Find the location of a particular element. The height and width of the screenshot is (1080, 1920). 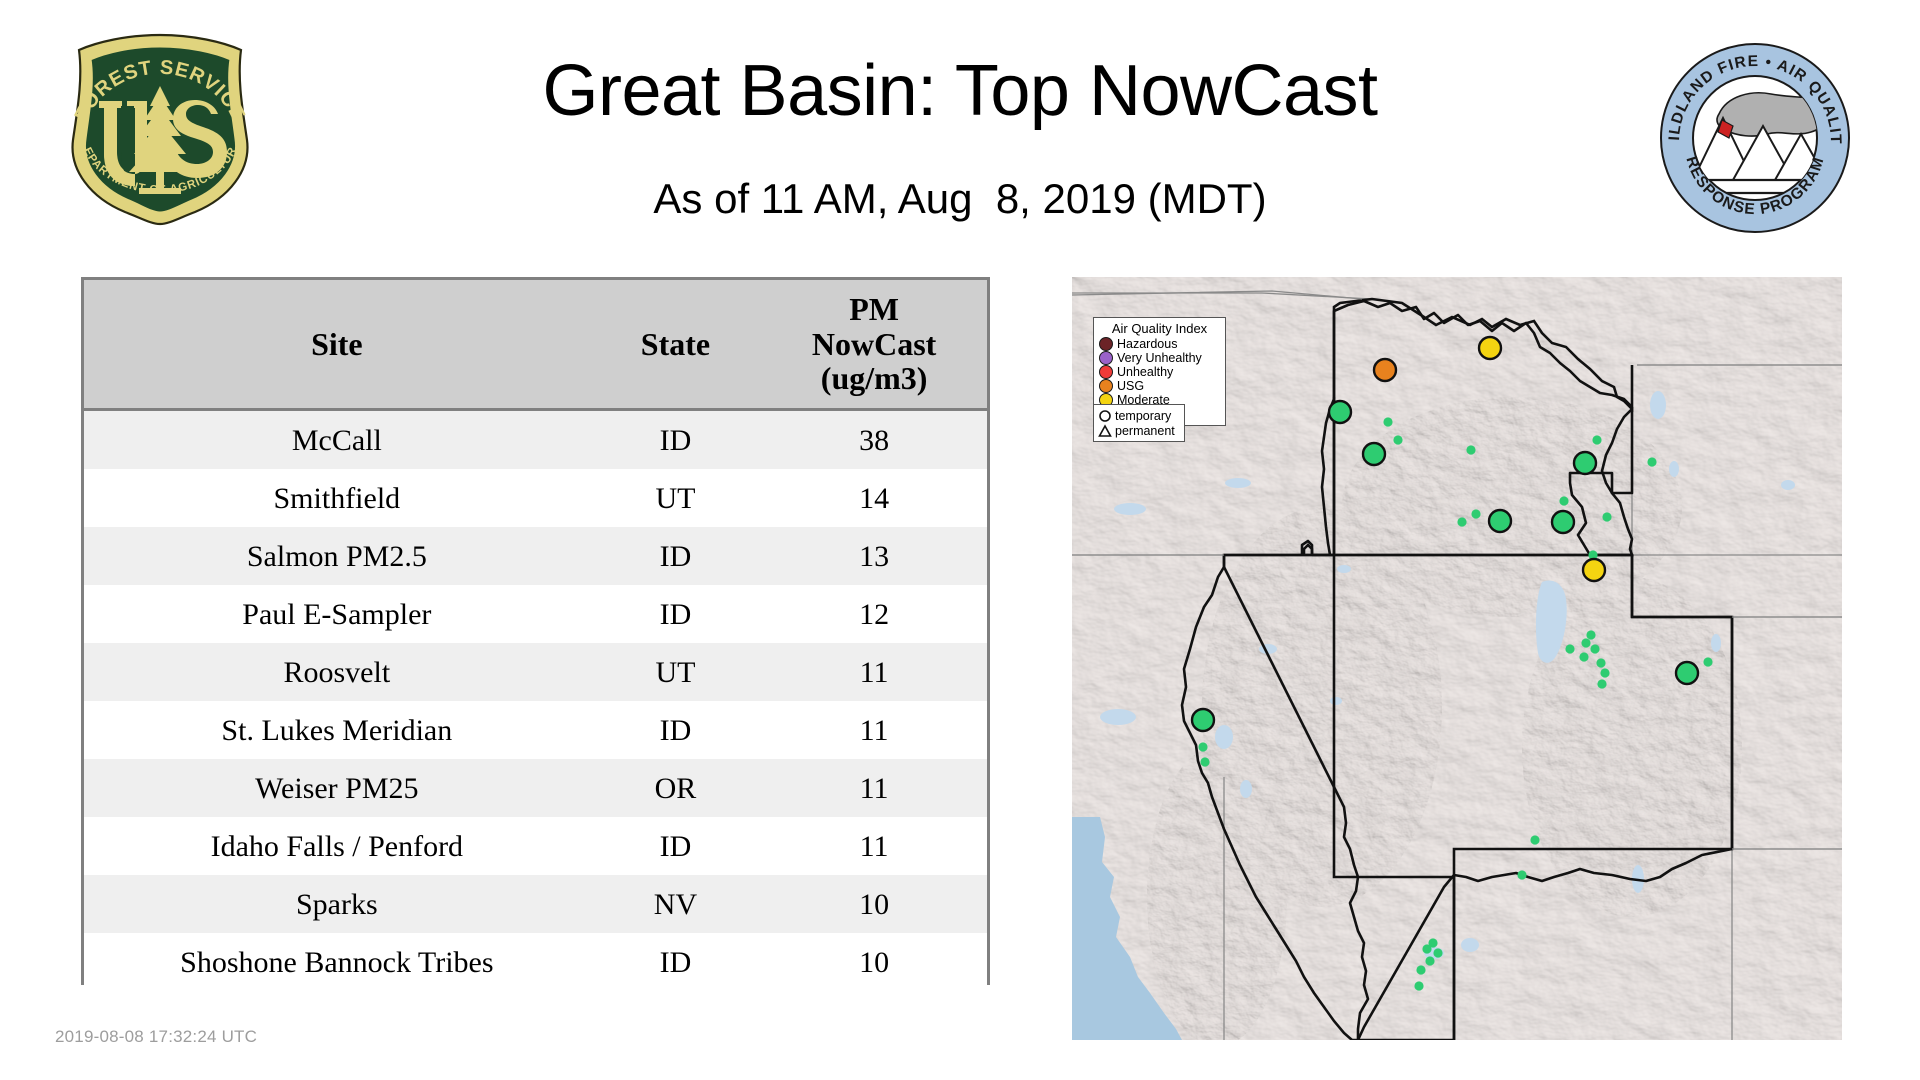

cell-state: UT is located at coordinates (675, 672).